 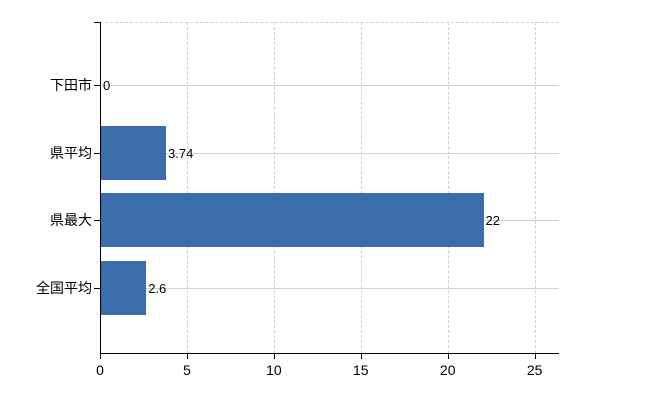 What do you see at coordinates (157, 288) in the screenshot?
I see `bar-value-label: 2.6` at bounding box center [157, 288].